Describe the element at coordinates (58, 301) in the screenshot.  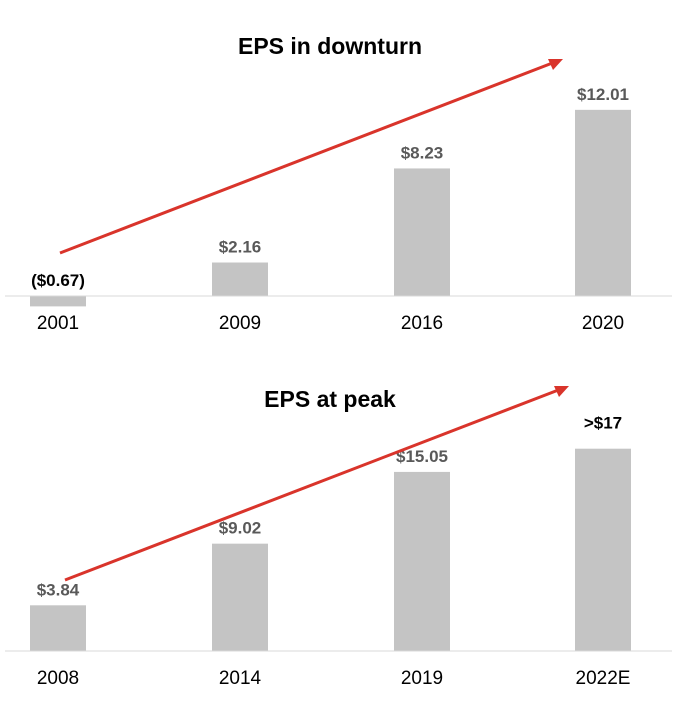
I see `bar-2001` at that location.